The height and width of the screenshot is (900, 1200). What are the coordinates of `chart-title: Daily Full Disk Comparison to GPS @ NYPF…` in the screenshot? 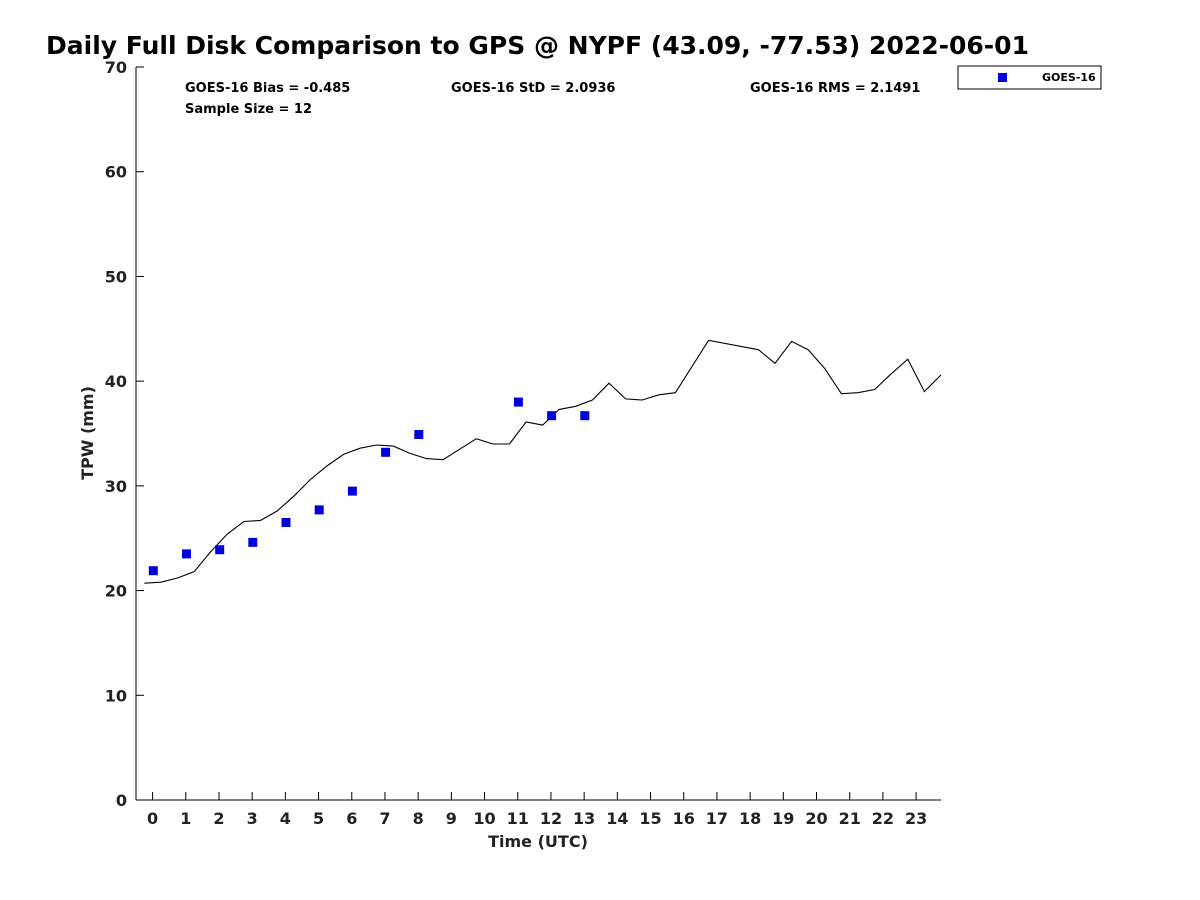 It's located at (537, 45).